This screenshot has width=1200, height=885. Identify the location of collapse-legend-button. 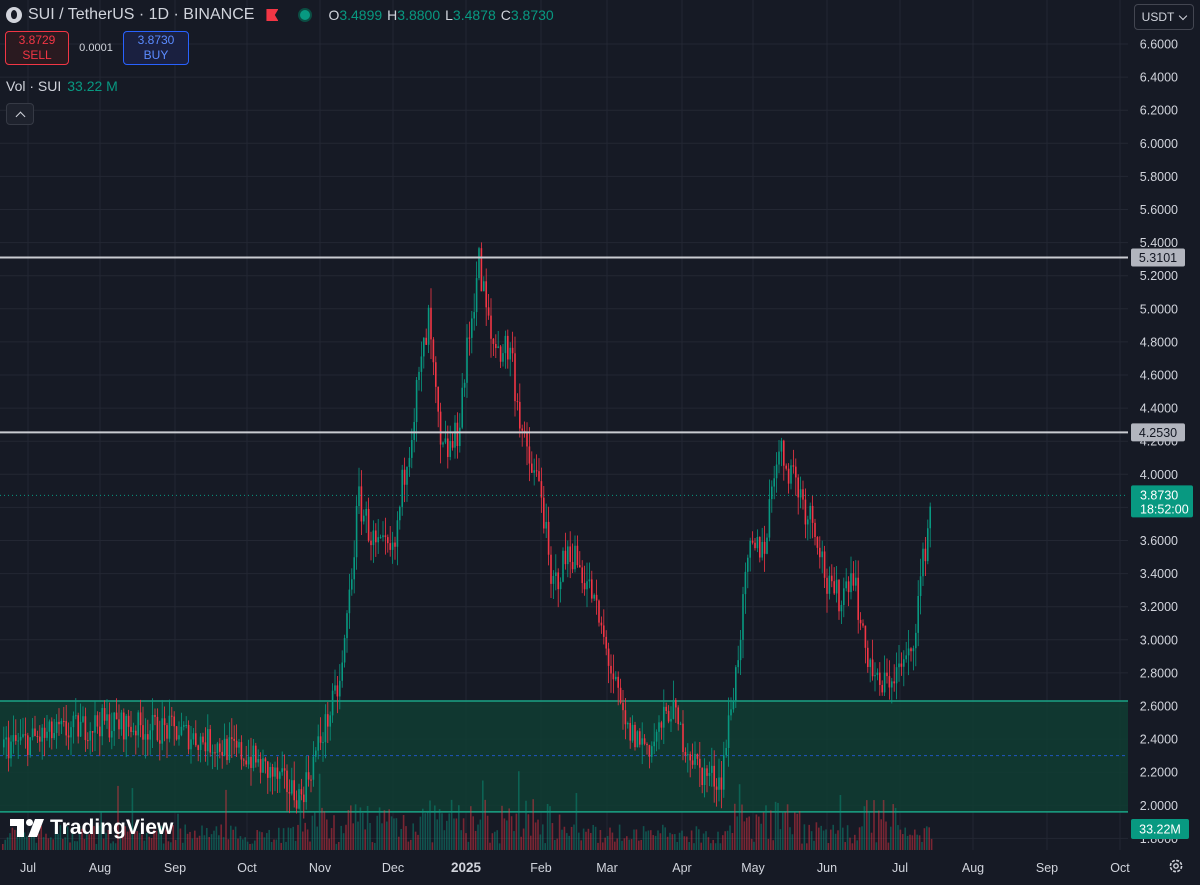
(20, 114).